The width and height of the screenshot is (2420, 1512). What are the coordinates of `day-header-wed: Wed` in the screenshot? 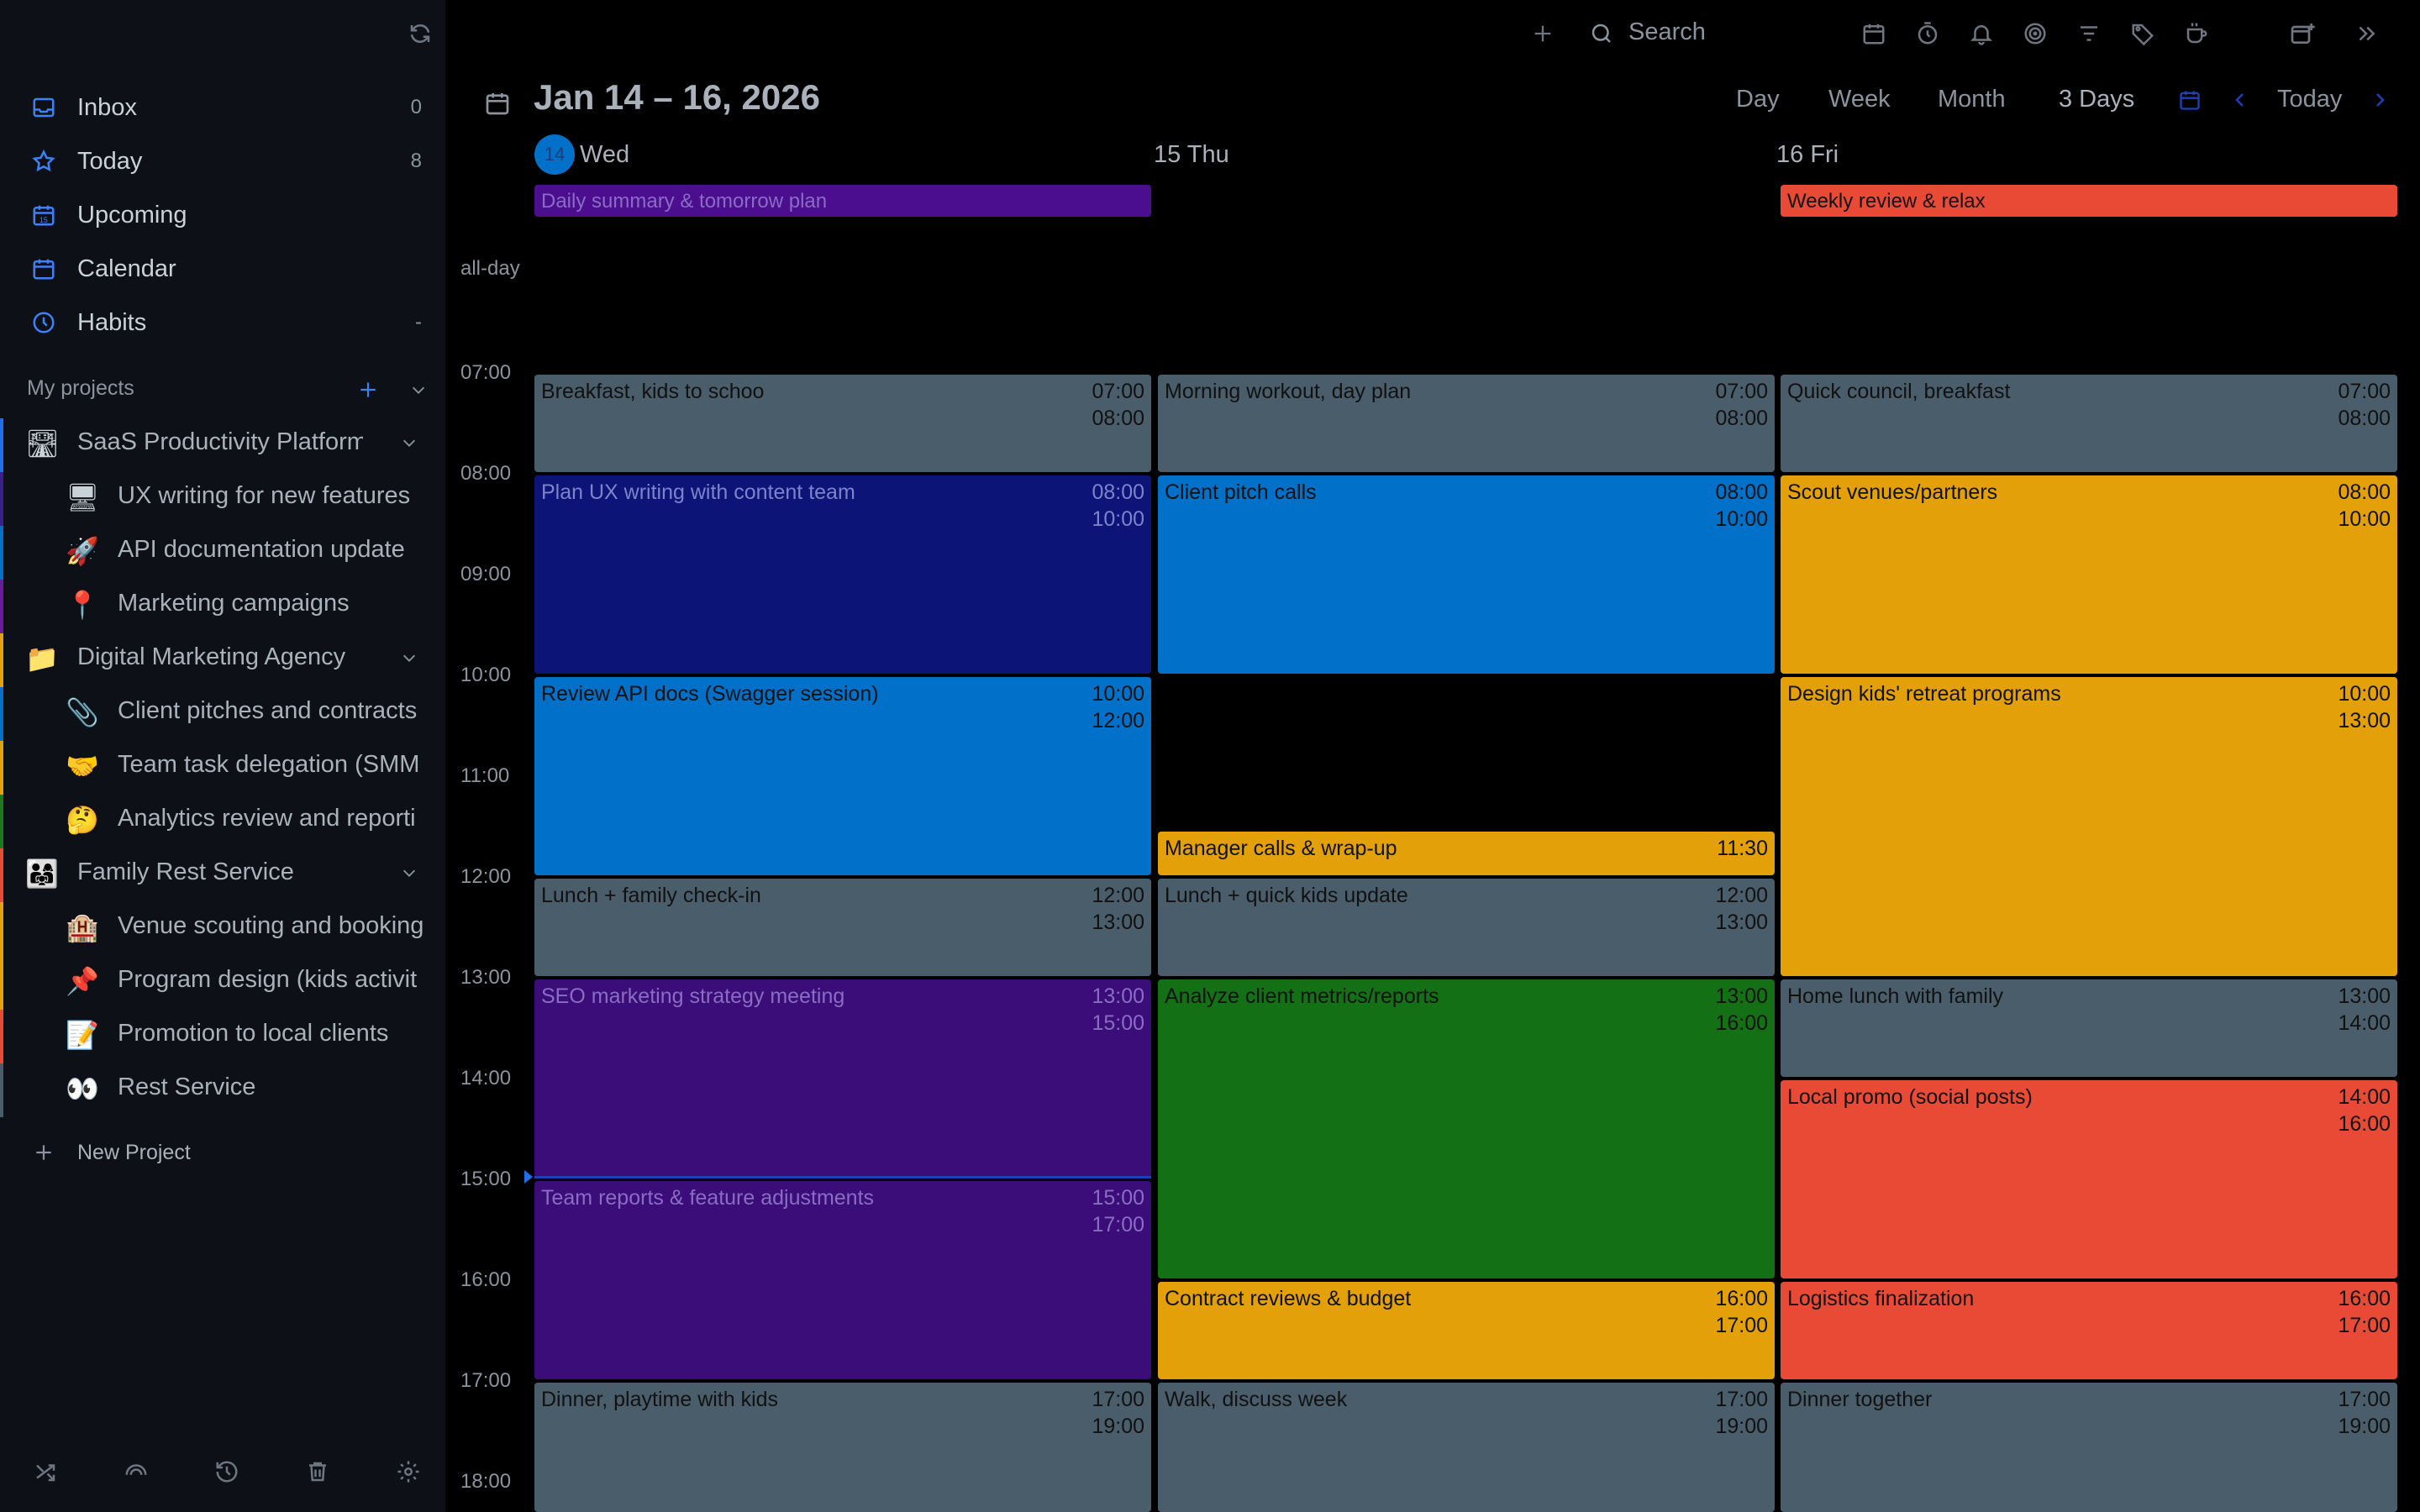 It's located at (605, 154).